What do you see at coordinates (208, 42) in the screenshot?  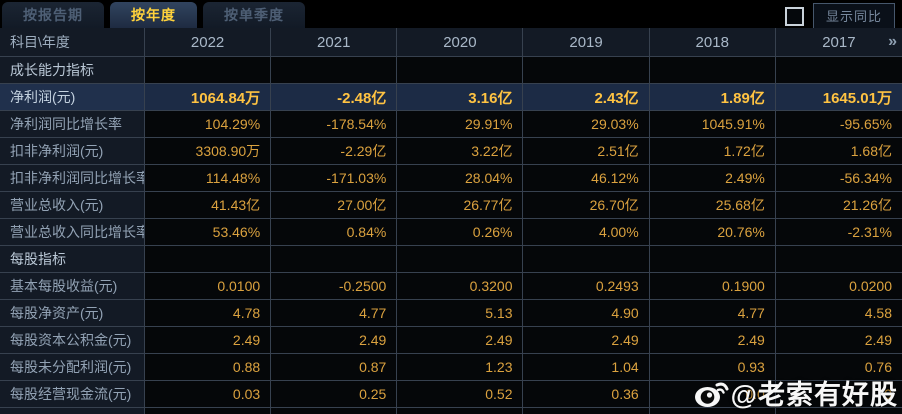 I see `year-header-2022: 2022` at bounding box center [208, 42].